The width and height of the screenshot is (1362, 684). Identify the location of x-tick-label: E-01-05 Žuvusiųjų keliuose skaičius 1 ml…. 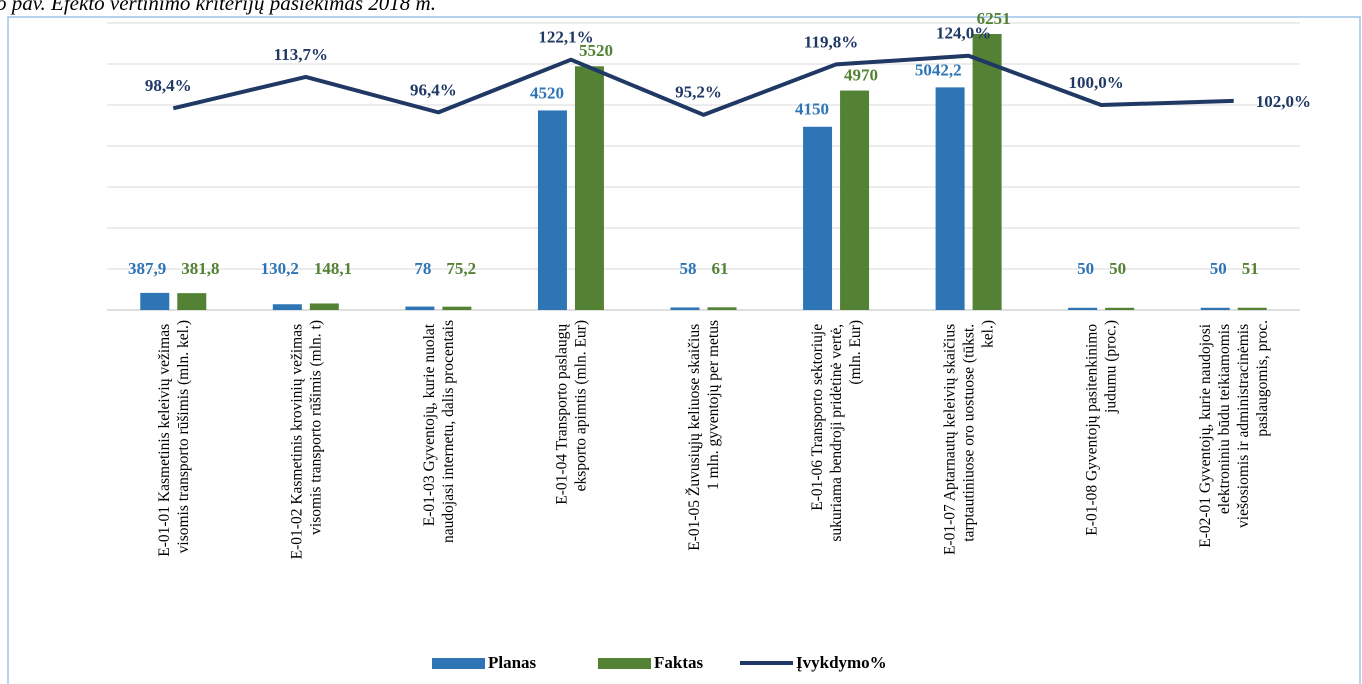
(704, 435).